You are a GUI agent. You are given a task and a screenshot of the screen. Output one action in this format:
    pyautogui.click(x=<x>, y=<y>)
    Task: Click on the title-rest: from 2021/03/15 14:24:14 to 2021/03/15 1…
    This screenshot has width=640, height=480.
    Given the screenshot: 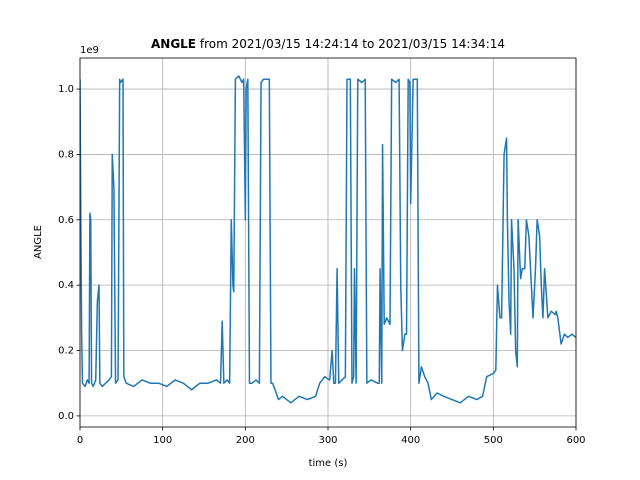 What is the action you would take?
    pyautogui.click(x=352, y=44)
    